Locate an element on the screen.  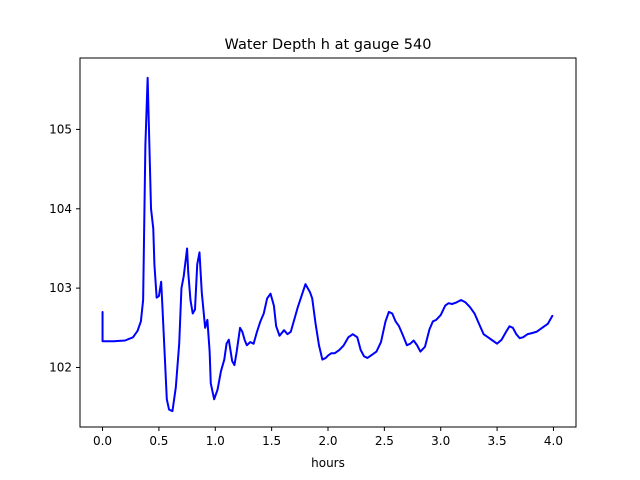
x-tick-label: 1.5 is located at coordinates (271, 441).